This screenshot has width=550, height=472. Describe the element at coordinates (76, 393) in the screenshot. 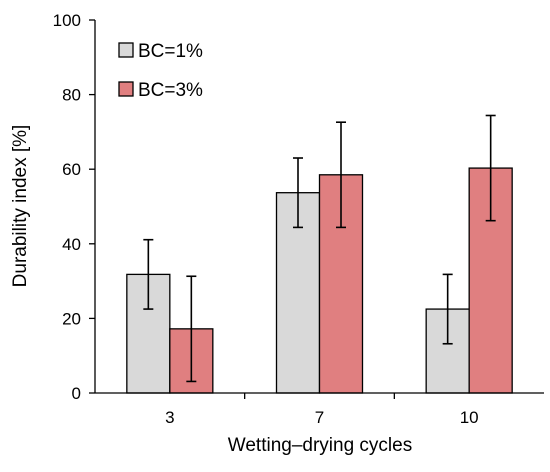

I see `y-tick-label: 0` at that location.